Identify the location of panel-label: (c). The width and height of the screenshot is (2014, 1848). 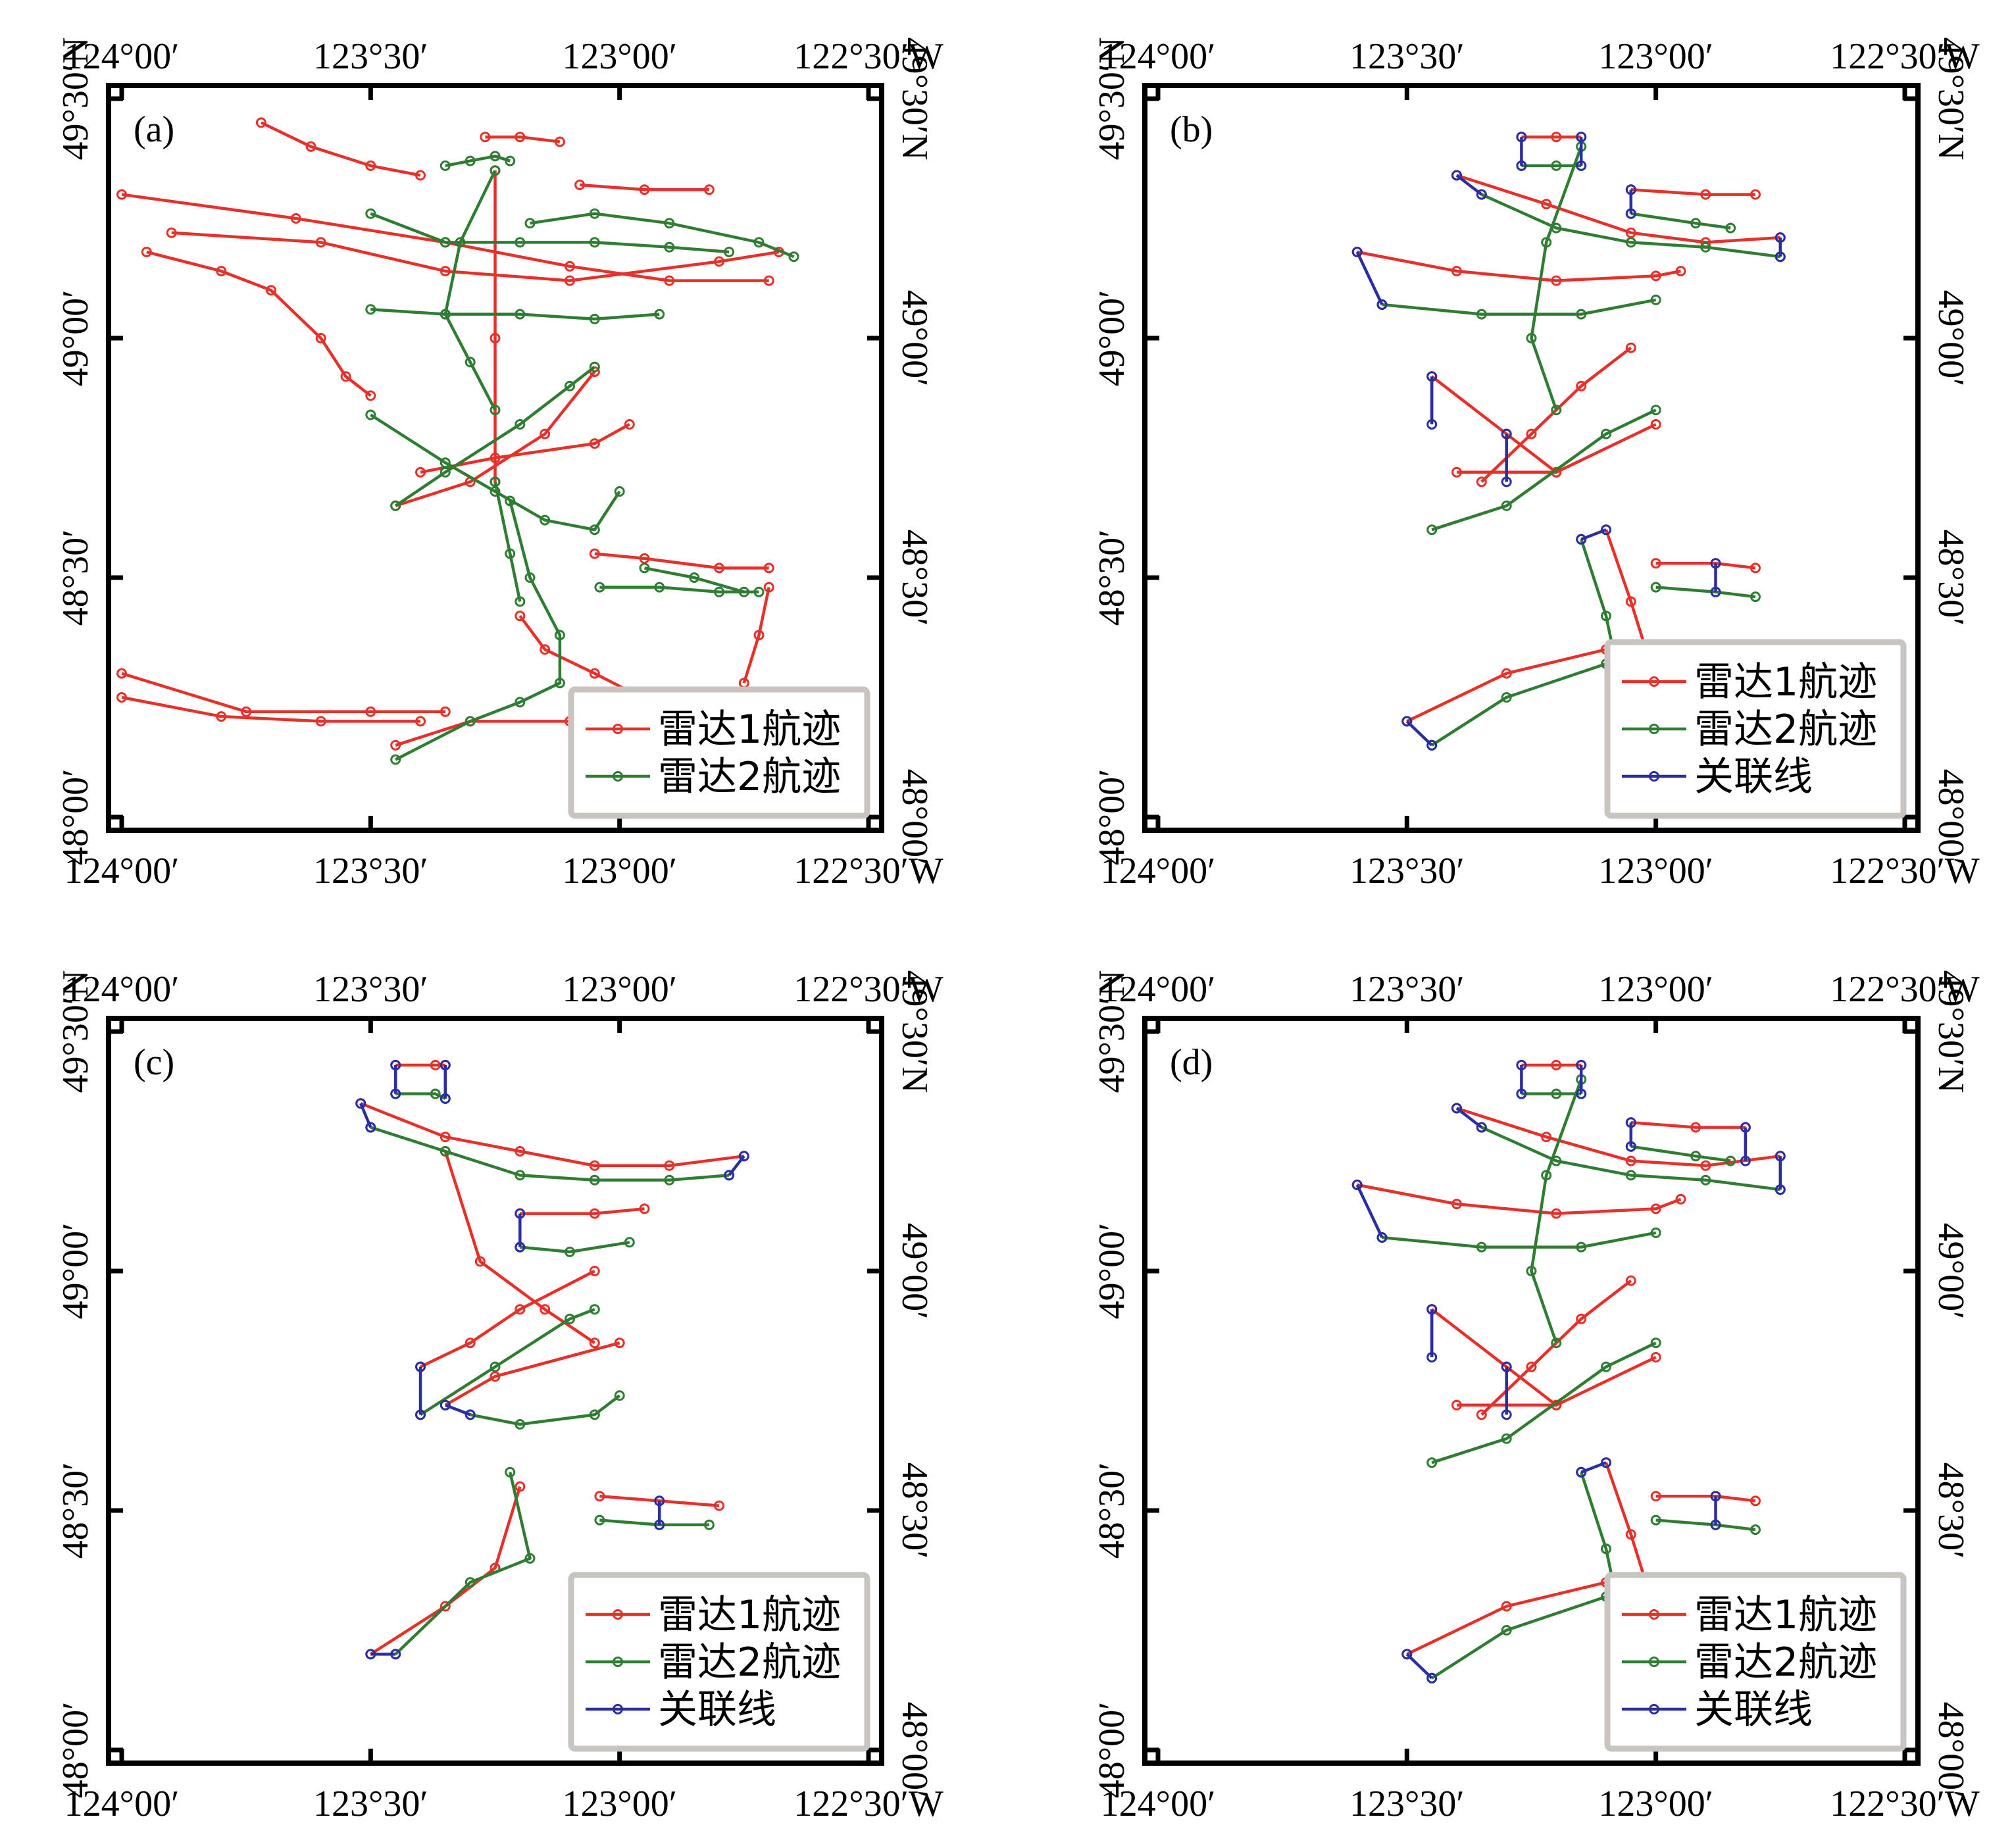
(154, 1062).